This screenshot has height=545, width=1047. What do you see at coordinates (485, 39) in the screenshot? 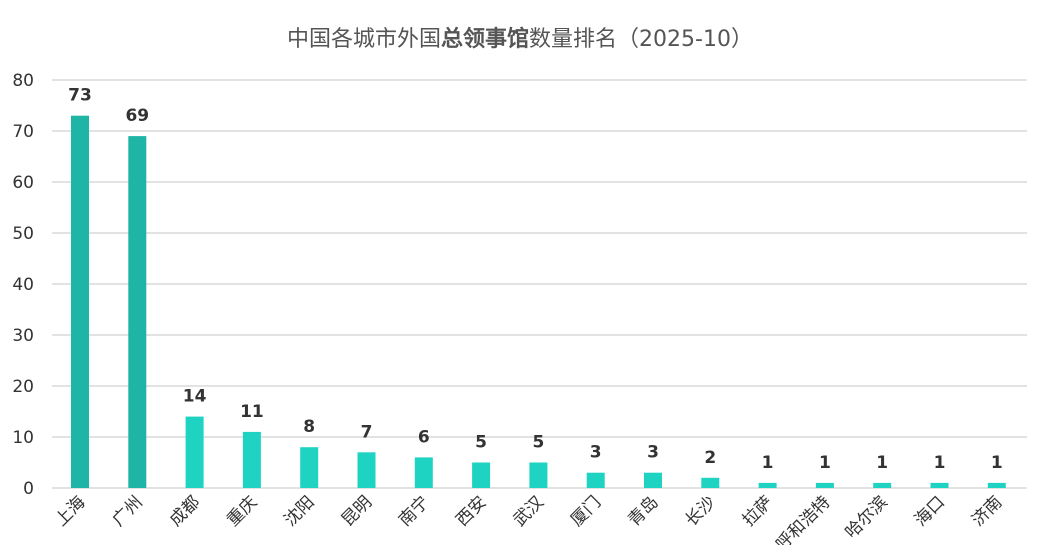
I see `chart-title-part-1: 总领事馆` at bounding box center [485, 39].